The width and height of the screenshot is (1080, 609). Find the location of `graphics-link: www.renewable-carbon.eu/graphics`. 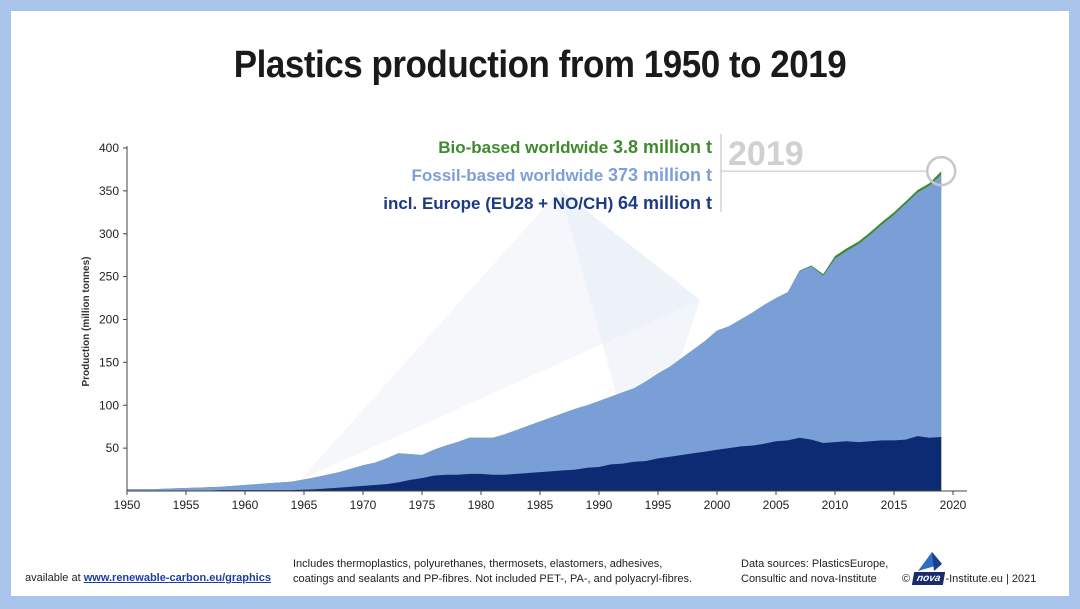

graphics-link: www.renewable-carbon.eu/graphics is located at coordinates (177, 578).